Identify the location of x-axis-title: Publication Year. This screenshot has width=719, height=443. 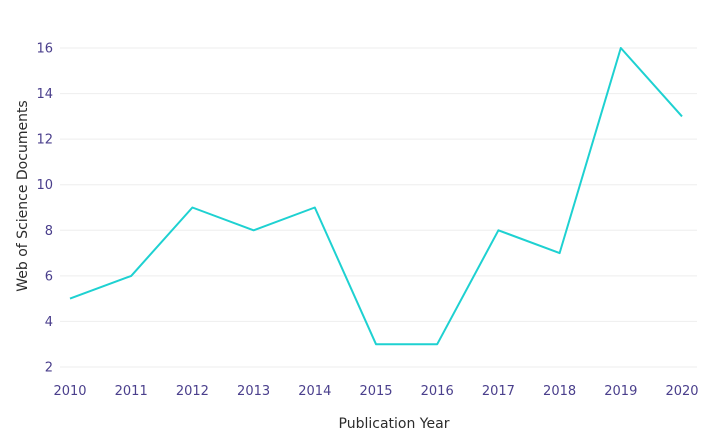
(394, 424).